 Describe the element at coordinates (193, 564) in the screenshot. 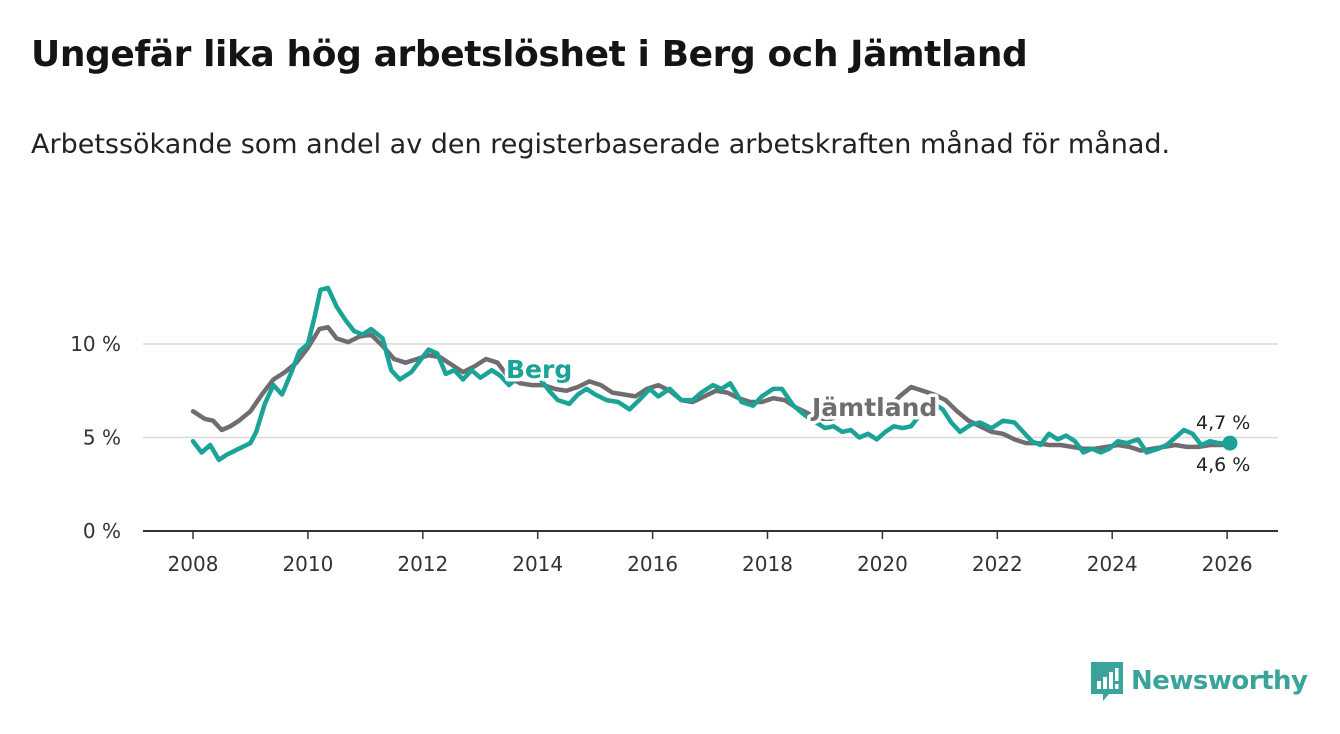

I see `x-tick-label: 2008` at that location.